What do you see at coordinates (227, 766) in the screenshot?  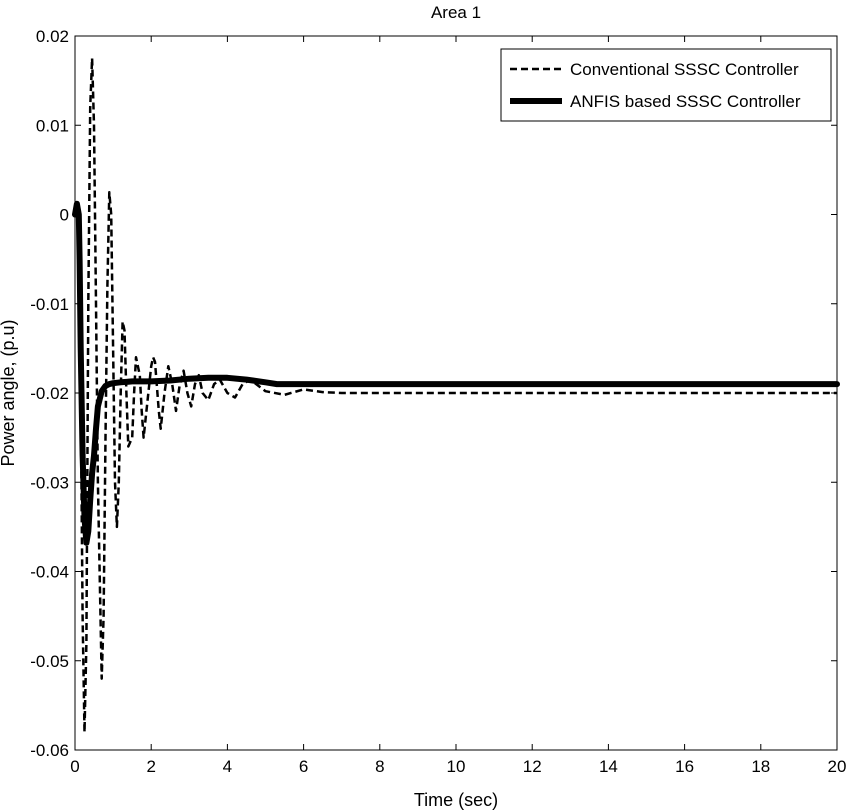 I see `x-tick-label: 4` at bounding box center [227, 766].